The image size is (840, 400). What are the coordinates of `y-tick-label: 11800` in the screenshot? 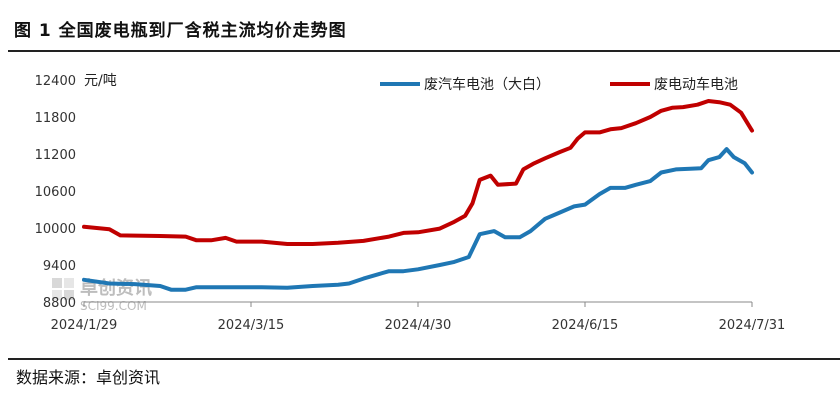 It's located at (55, 118).